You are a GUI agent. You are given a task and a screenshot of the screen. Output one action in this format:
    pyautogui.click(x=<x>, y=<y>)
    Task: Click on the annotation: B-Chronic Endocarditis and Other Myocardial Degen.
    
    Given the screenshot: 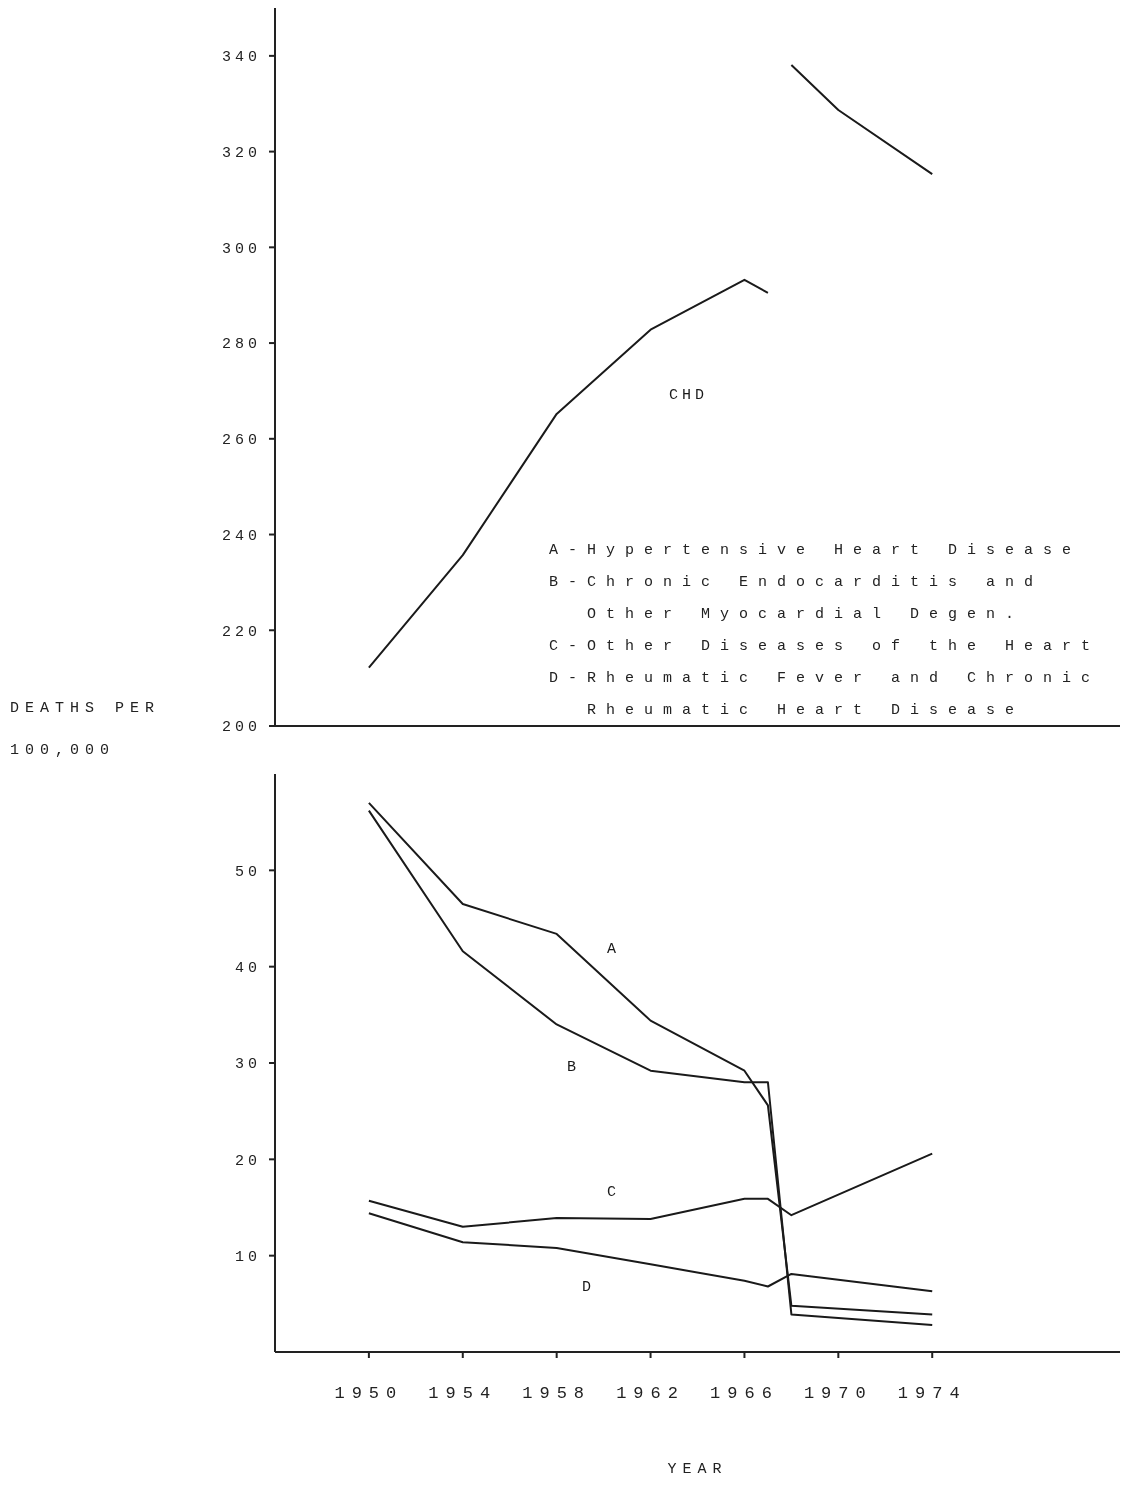 What is the action you would take?
    pyautogui.click(x=797, y=599)
    